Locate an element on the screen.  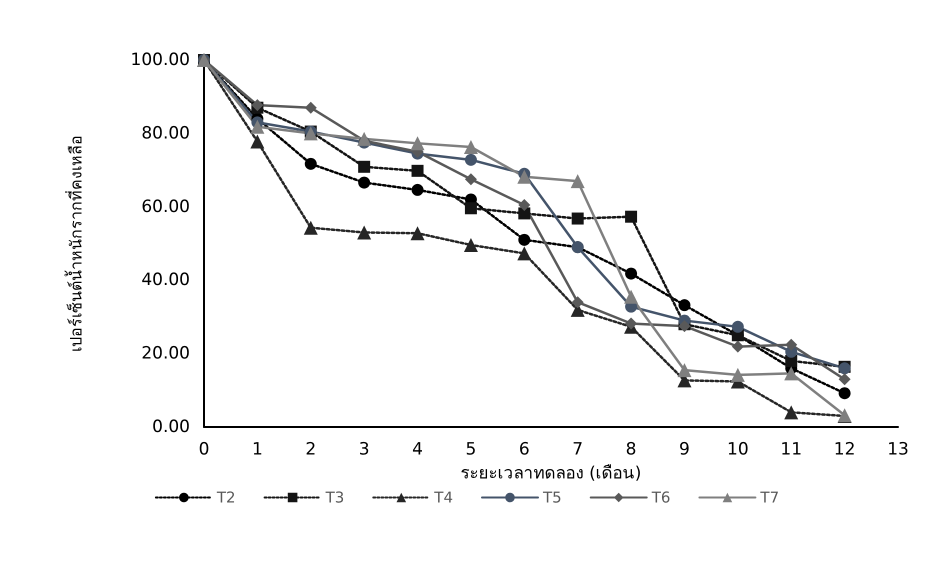
y-tick-label: 20.00 is located at coordinates (165, 354).